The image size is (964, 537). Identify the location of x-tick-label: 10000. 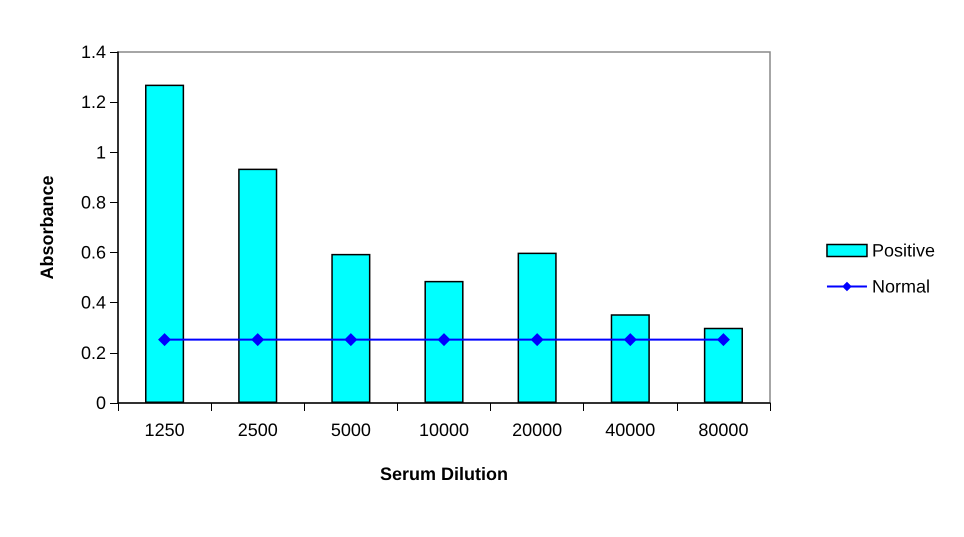
(444, 430).